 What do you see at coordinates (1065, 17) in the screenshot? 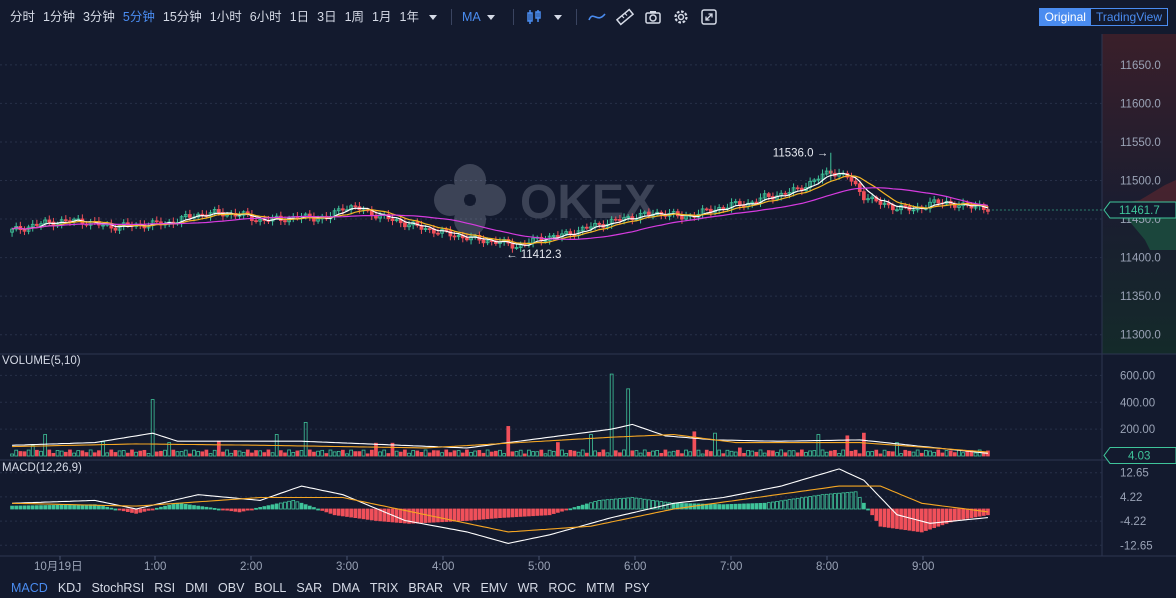
I see `original-view-button: Original` at bounding box center [1065, 17].